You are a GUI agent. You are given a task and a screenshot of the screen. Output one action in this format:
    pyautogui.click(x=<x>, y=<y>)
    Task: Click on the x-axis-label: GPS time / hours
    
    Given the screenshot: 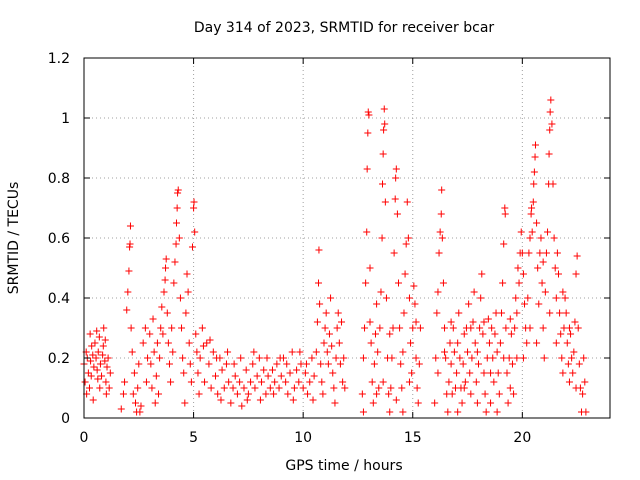 What is the action you would take?
    pyautogui.click(x=343, y=466)
    